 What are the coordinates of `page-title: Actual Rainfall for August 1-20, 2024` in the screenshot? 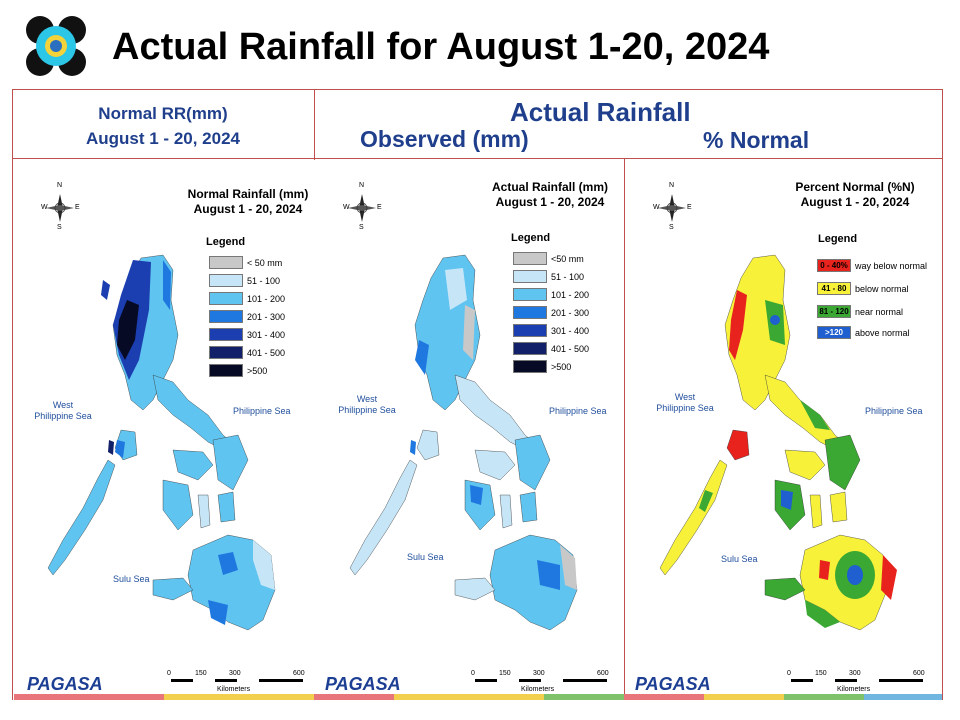 It's located at (441, 47).